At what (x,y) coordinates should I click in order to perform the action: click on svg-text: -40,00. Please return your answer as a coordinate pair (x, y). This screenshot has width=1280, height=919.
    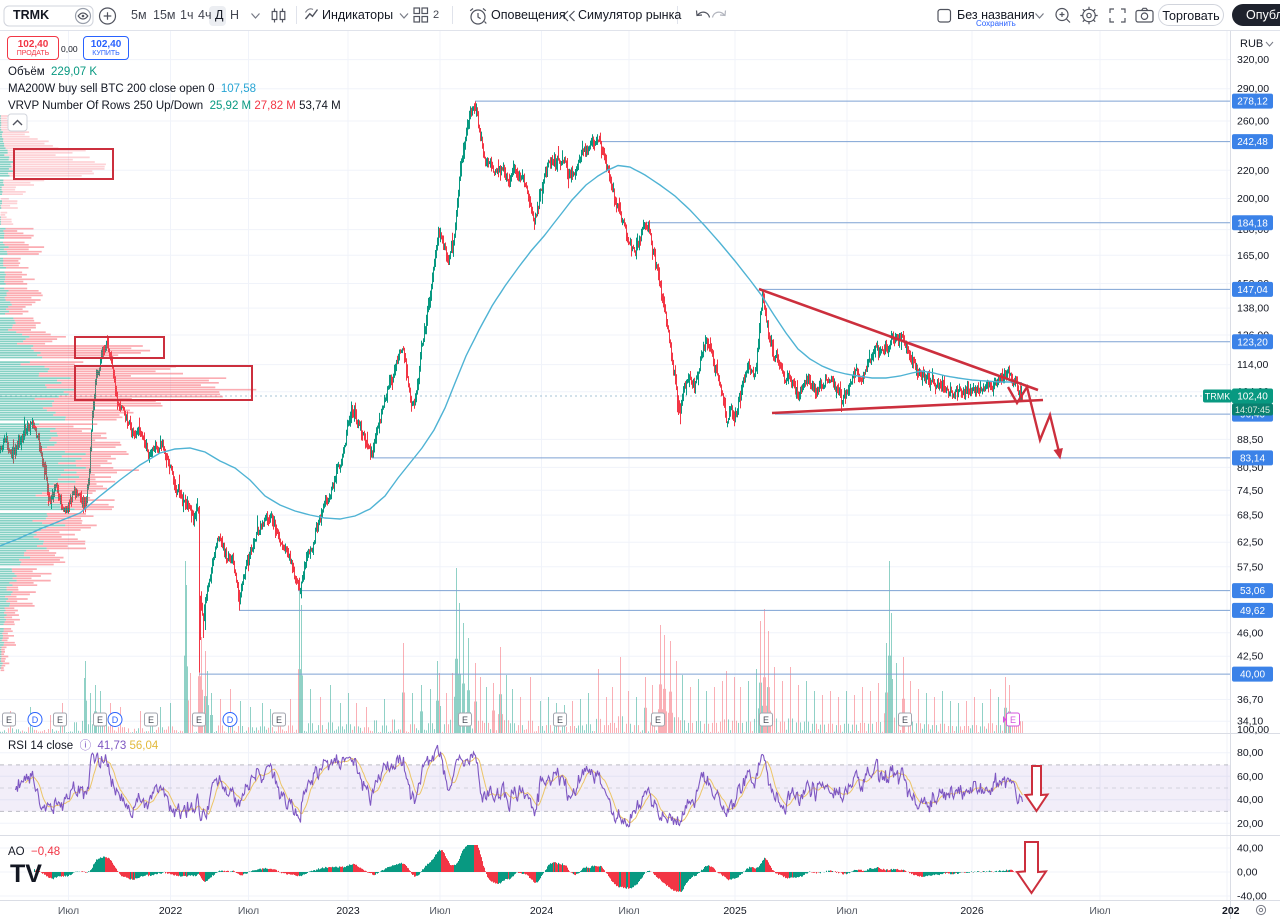
    Looking at the image, I should click on (1252, 897).